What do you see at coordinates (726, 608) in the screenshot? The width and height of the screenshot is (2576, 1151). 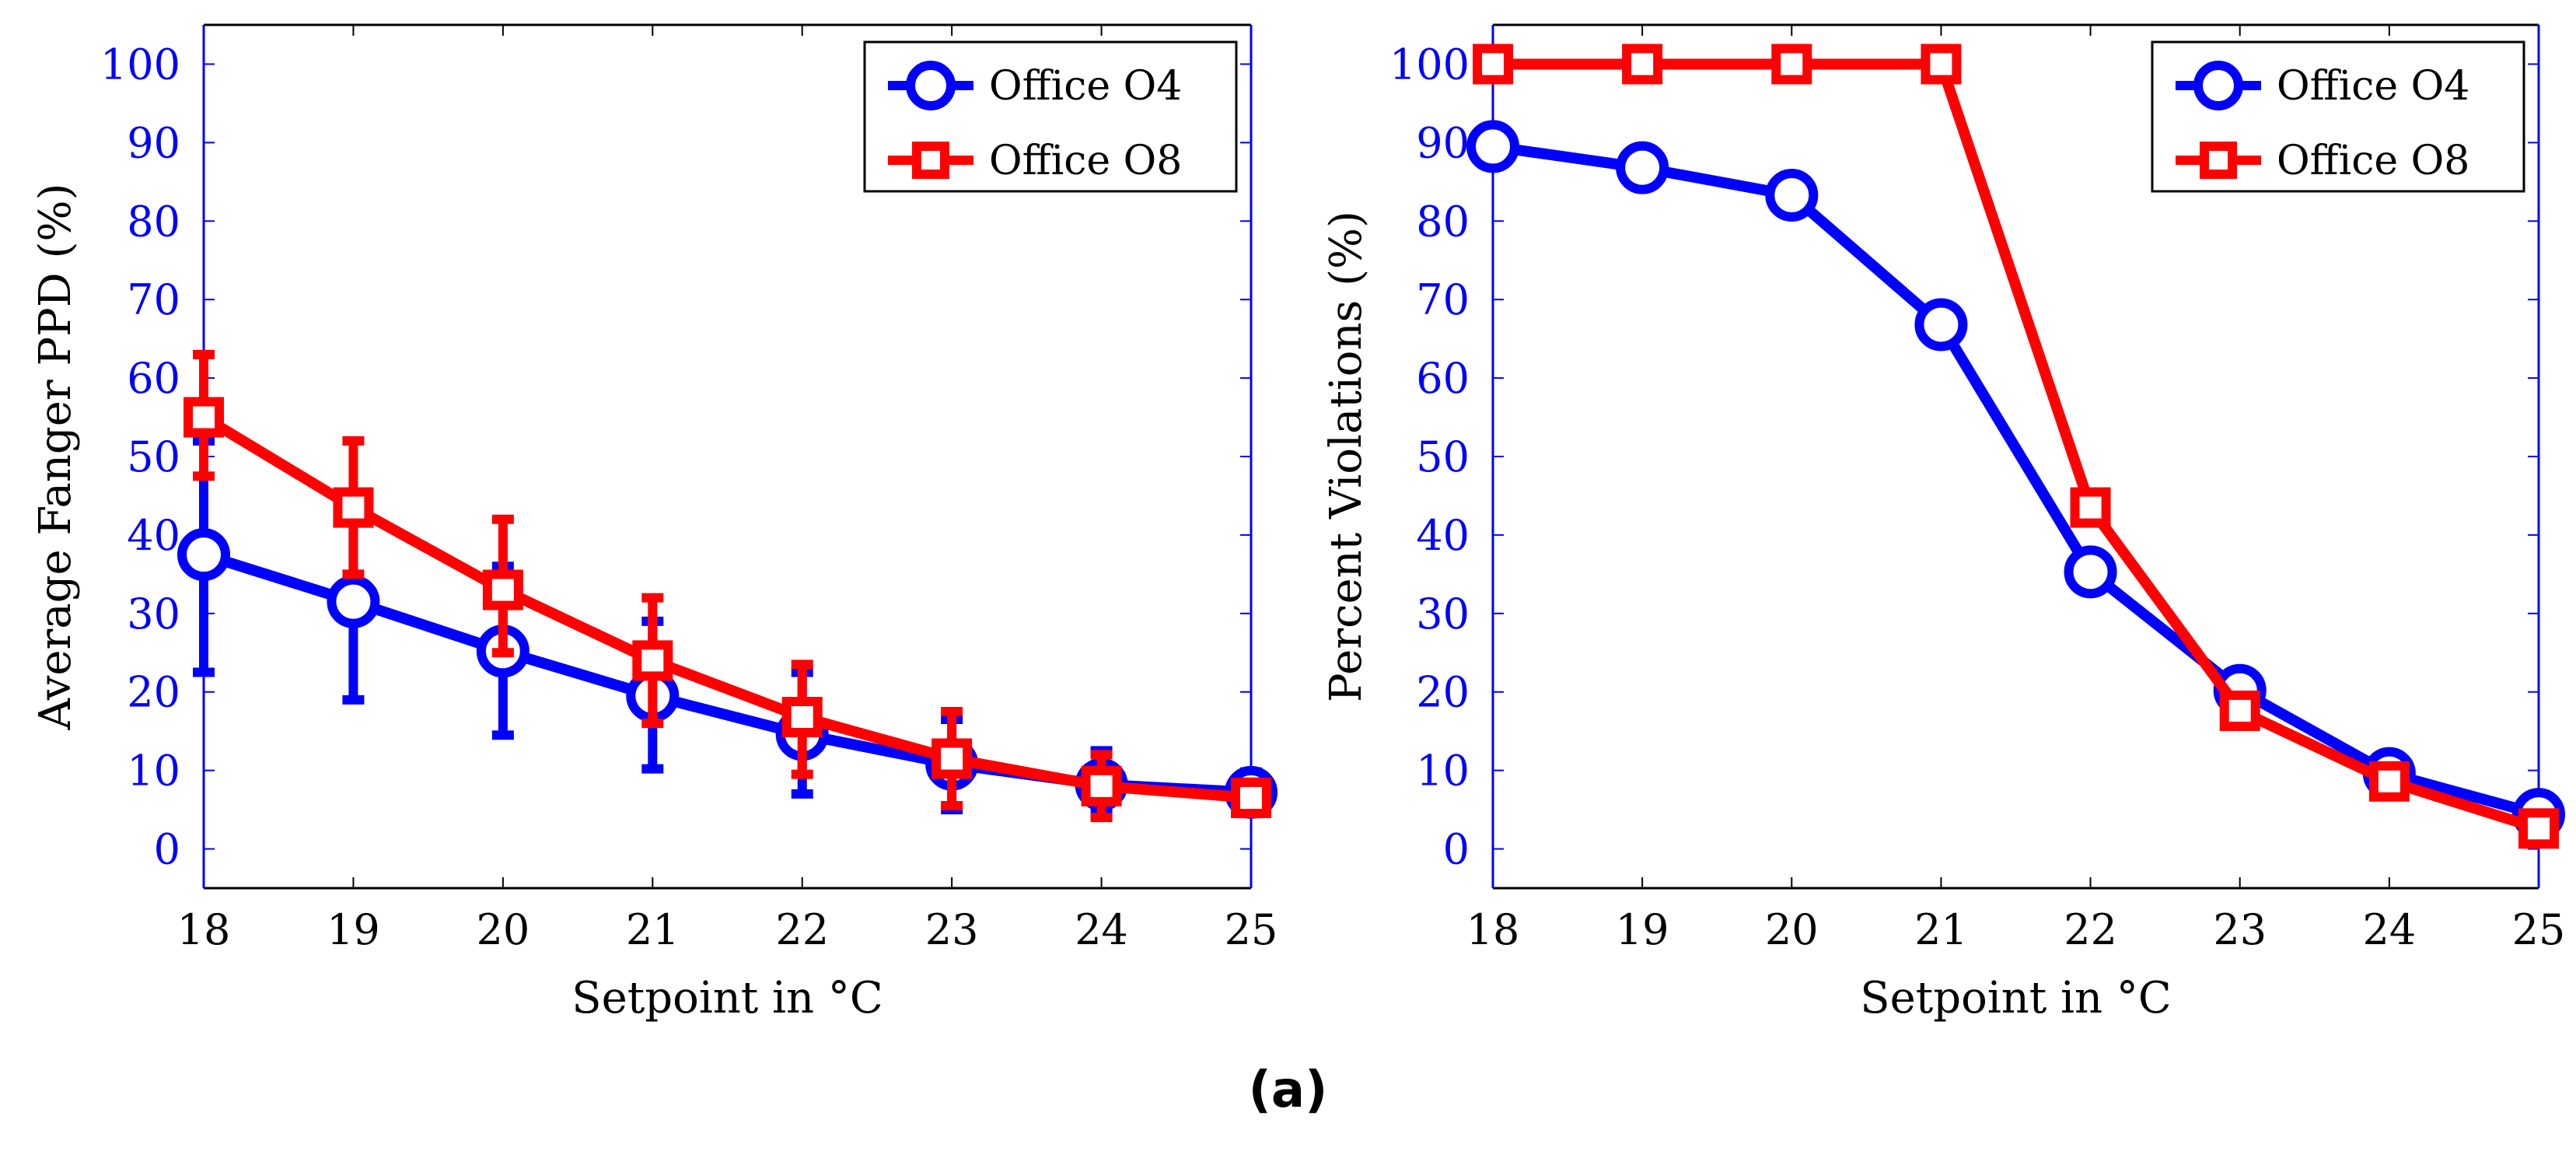 I see `series-line-office-o8` at bounding box center [726, 608].